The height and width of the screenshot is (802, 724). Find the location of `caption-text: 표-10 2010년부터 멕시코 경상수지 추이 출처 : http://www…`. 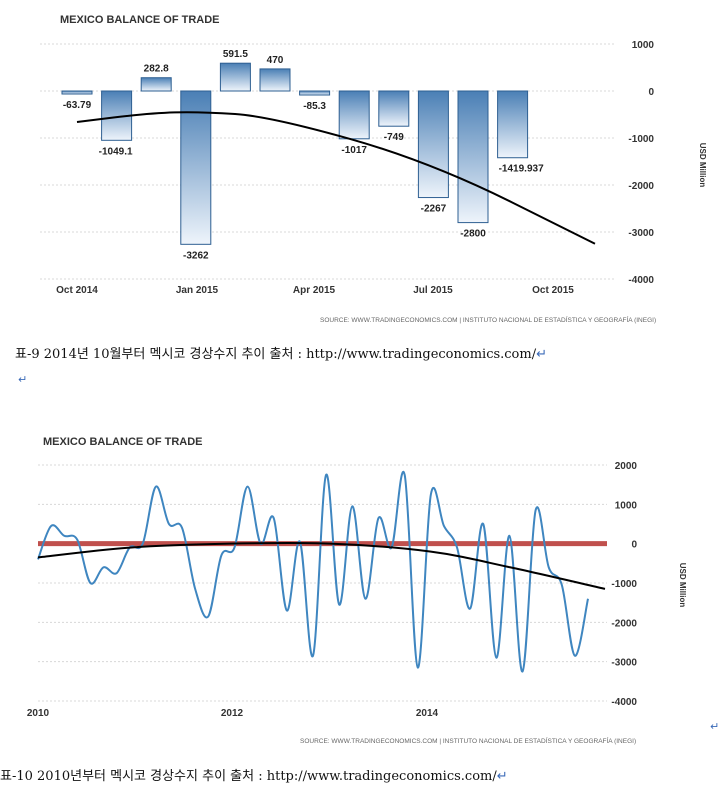

caption-text: 표-10 2010년부터 멕시코 경상수지 추이 출처 : http://www… is located at coordinates (248, 776).